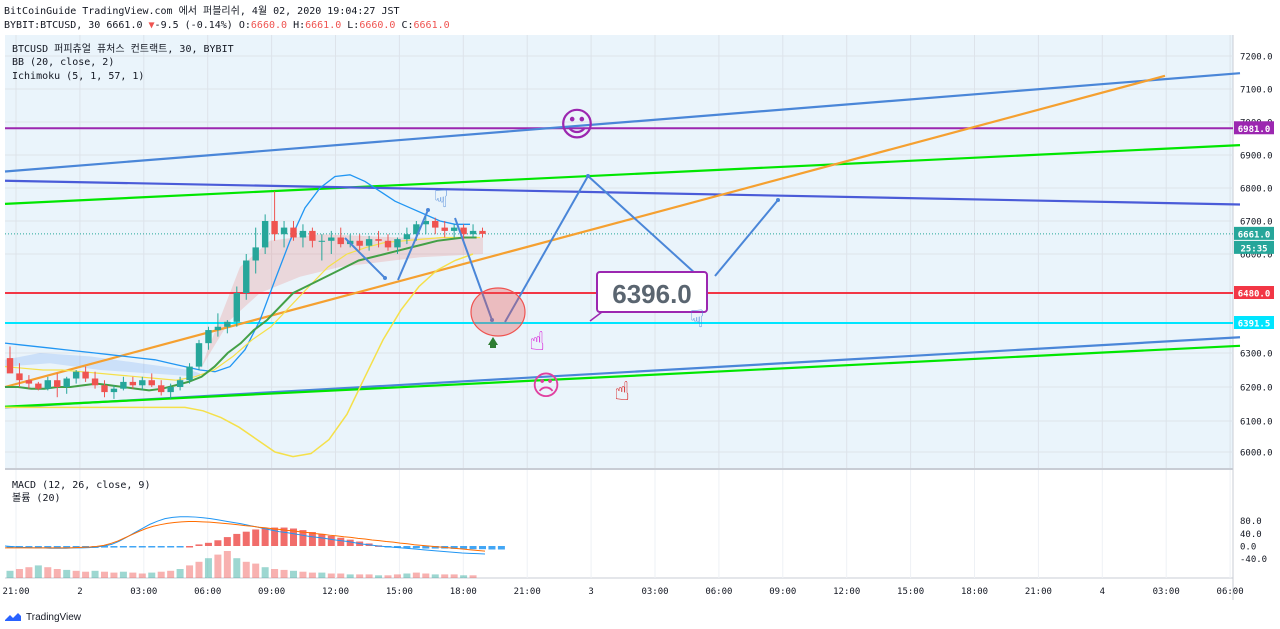 This screenshot has height=629, width=1280. What do you see at coordinates (576, 125) in the screenshot?
I see `smiley-icon: ☺` at bounding box center [576, 125].